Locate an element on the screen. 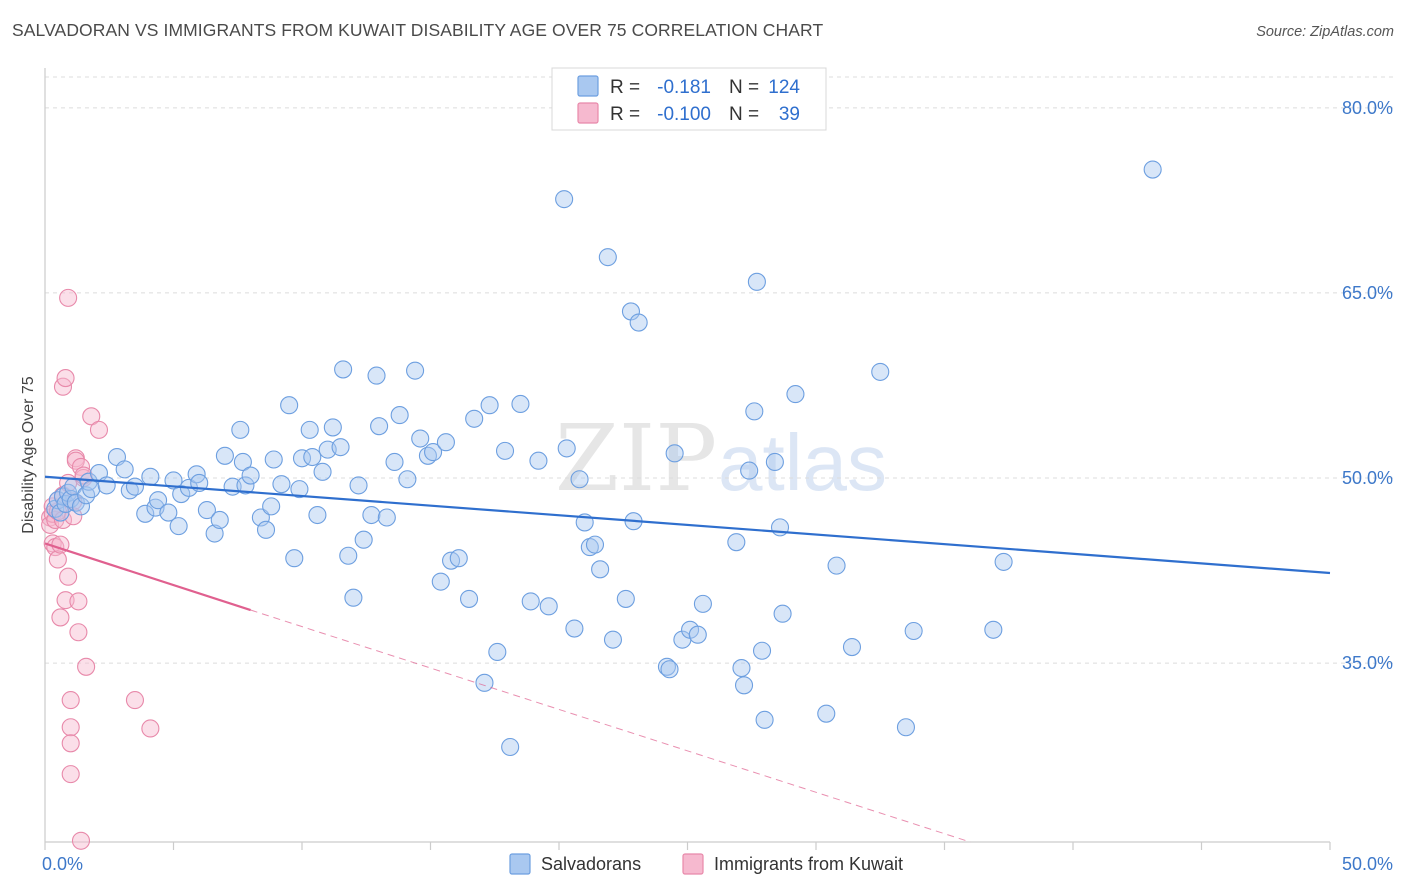 This screenshot has width=1406, height=892. series-legend: Salvadorans Immigrants from Kuwait is located at coordinates (706, 864).